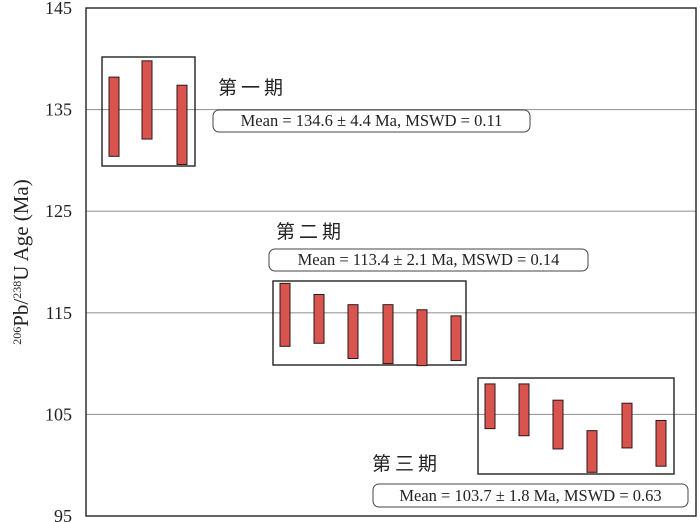  What do you see at coordinates (59, 313) in the screenshot?
I see `y-tick-label: 115` at bounding box center [59, 313].